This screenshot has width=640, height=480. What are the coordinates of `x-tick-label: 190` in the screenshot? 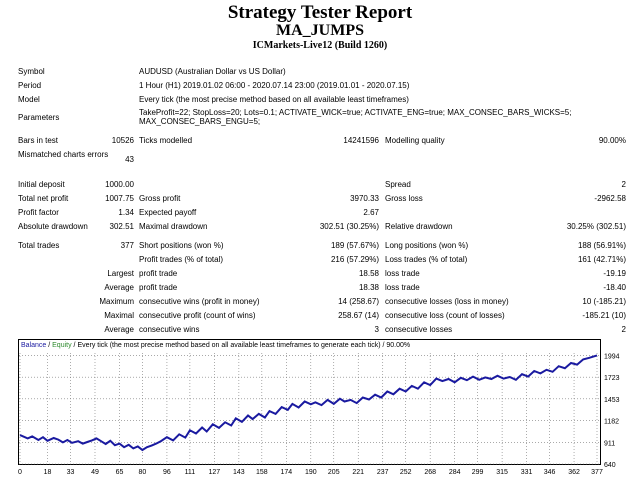 It's located at (311, 472).